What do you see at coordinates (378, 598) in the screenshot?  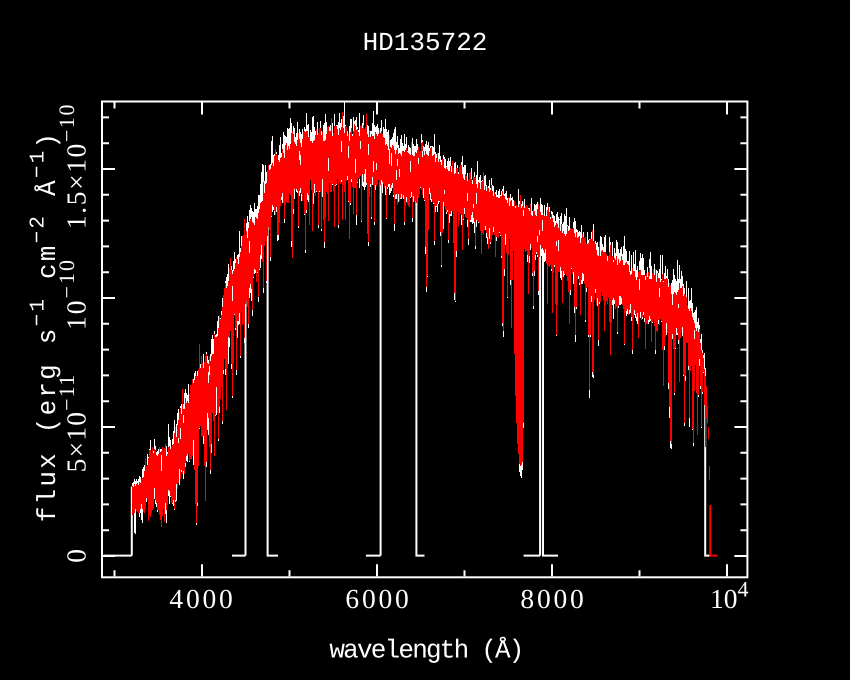 I see `svg-text: 6000` at bounding box center [378, 598].